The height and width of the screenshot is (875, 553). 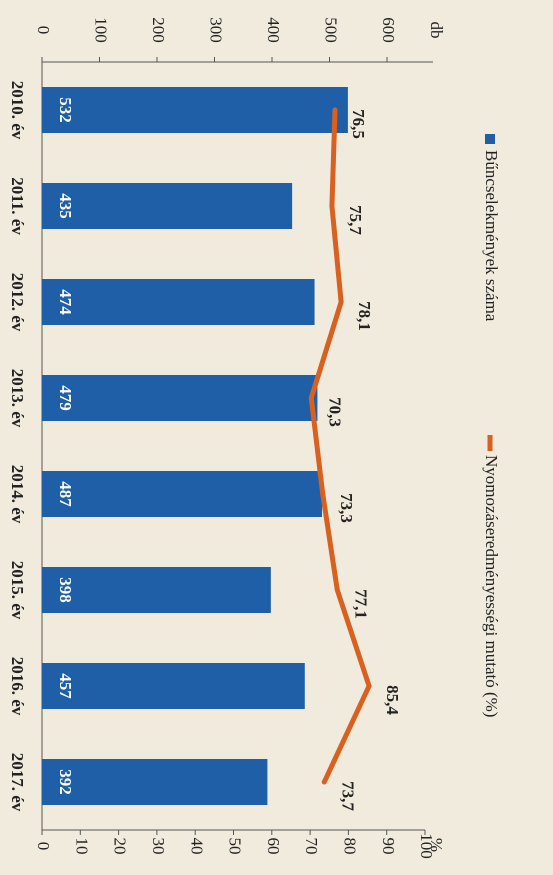 I want to click on legend-swatch, so click(x=490, y=139).